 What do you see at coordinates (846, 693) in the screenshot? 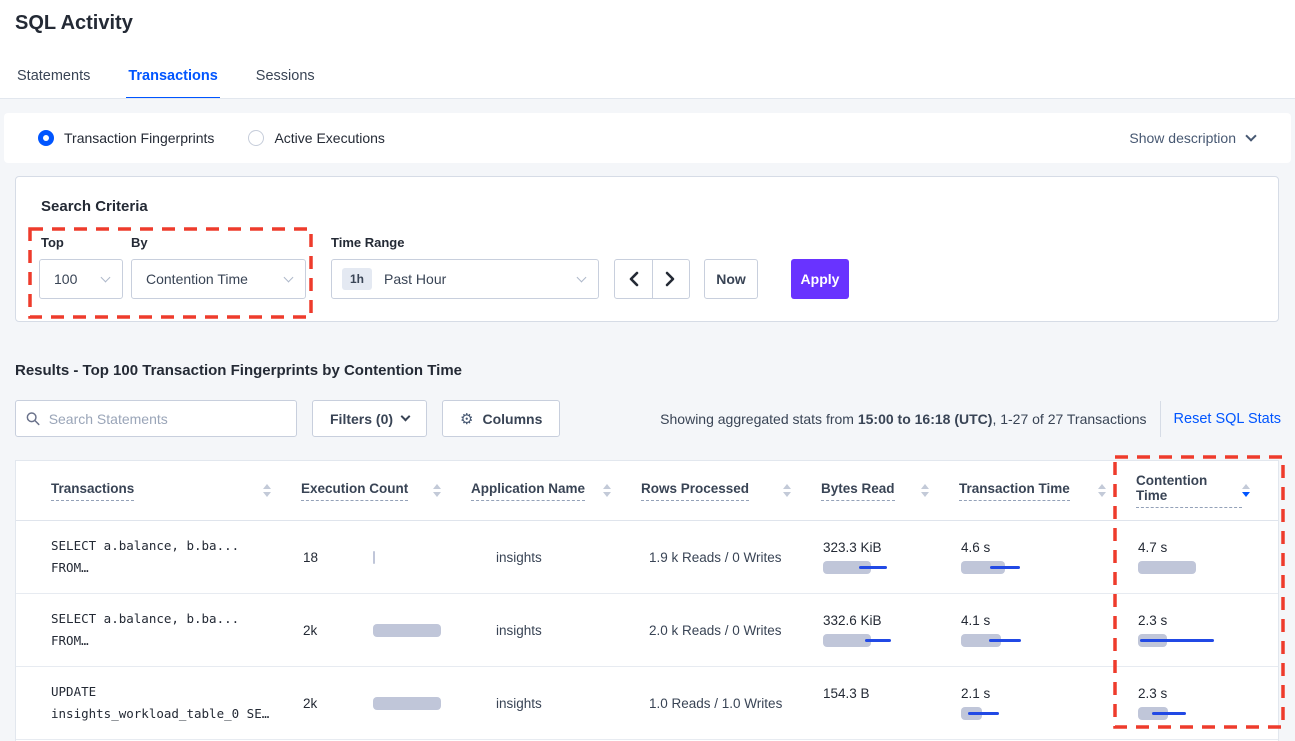
I see `bytes-read-cell: 154.3 B` at bounding box center [846, 693].